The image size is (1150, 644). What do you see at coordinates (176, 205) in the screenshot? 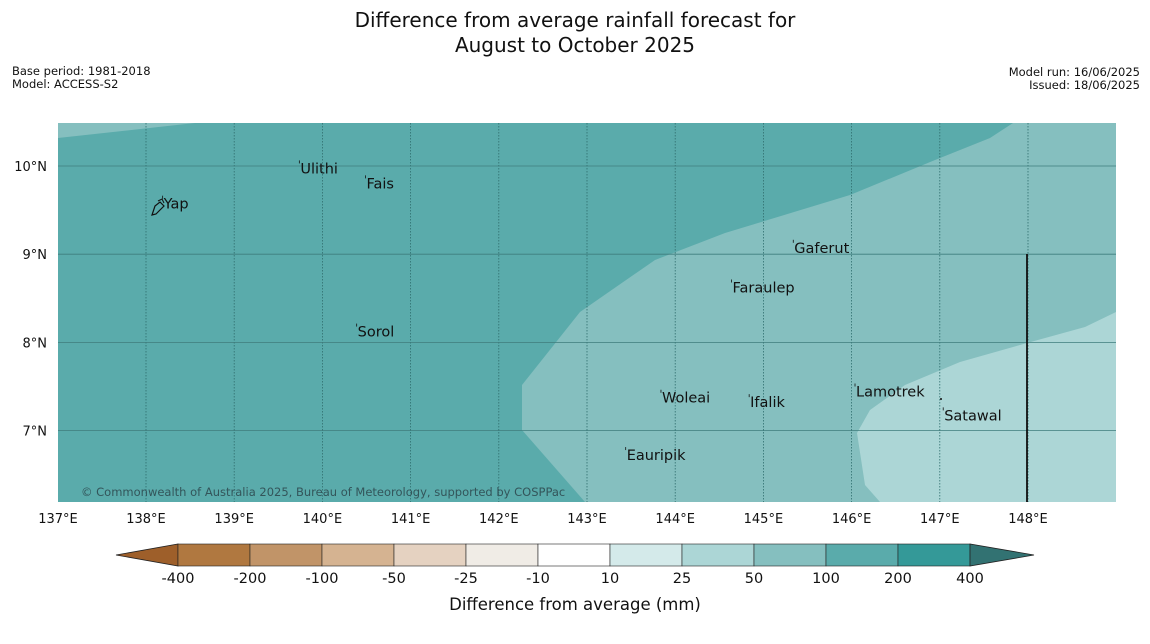
I see `place-label: Yap` at bounding box center [176, 205].